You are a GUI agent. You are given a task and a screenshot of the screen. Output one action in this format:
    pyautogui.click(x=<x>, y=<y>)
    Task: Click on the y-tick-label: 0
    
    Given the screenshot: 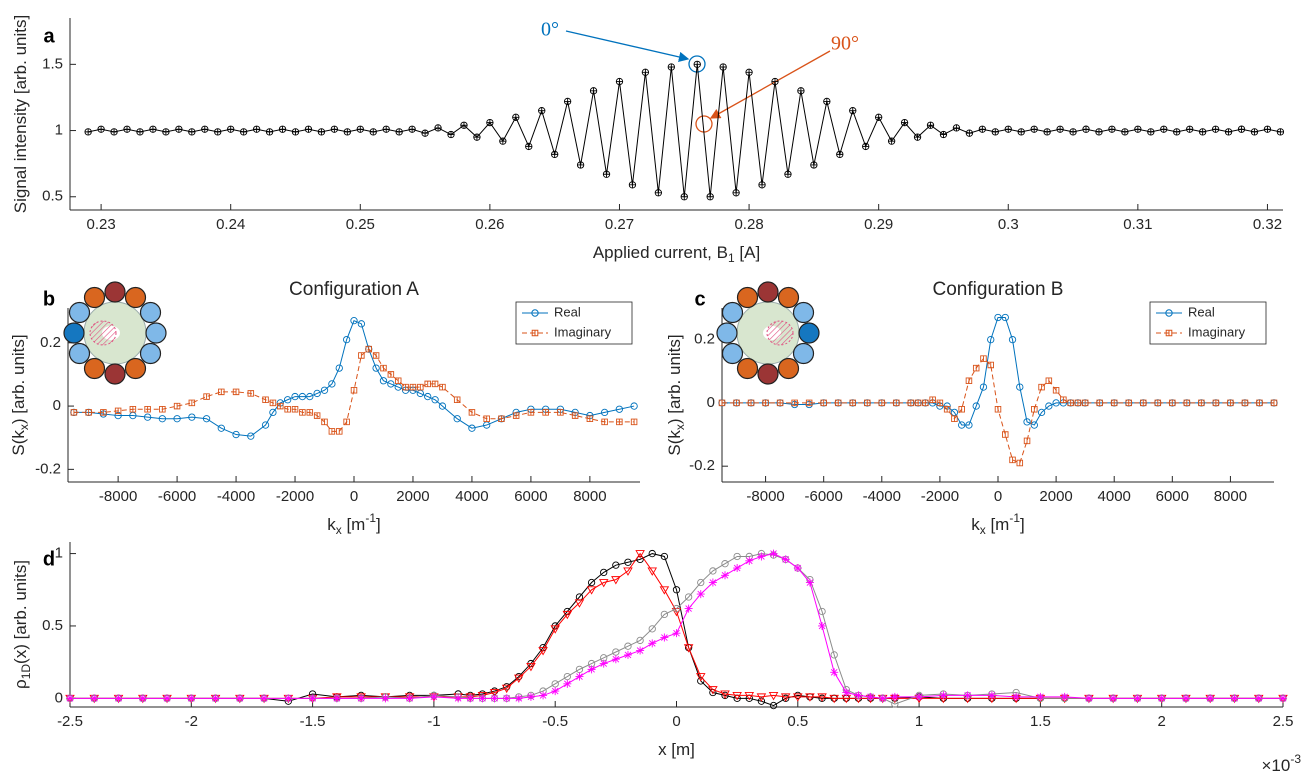 What is the action you would take?
    pyautogui.click(x=57, y=405)
    